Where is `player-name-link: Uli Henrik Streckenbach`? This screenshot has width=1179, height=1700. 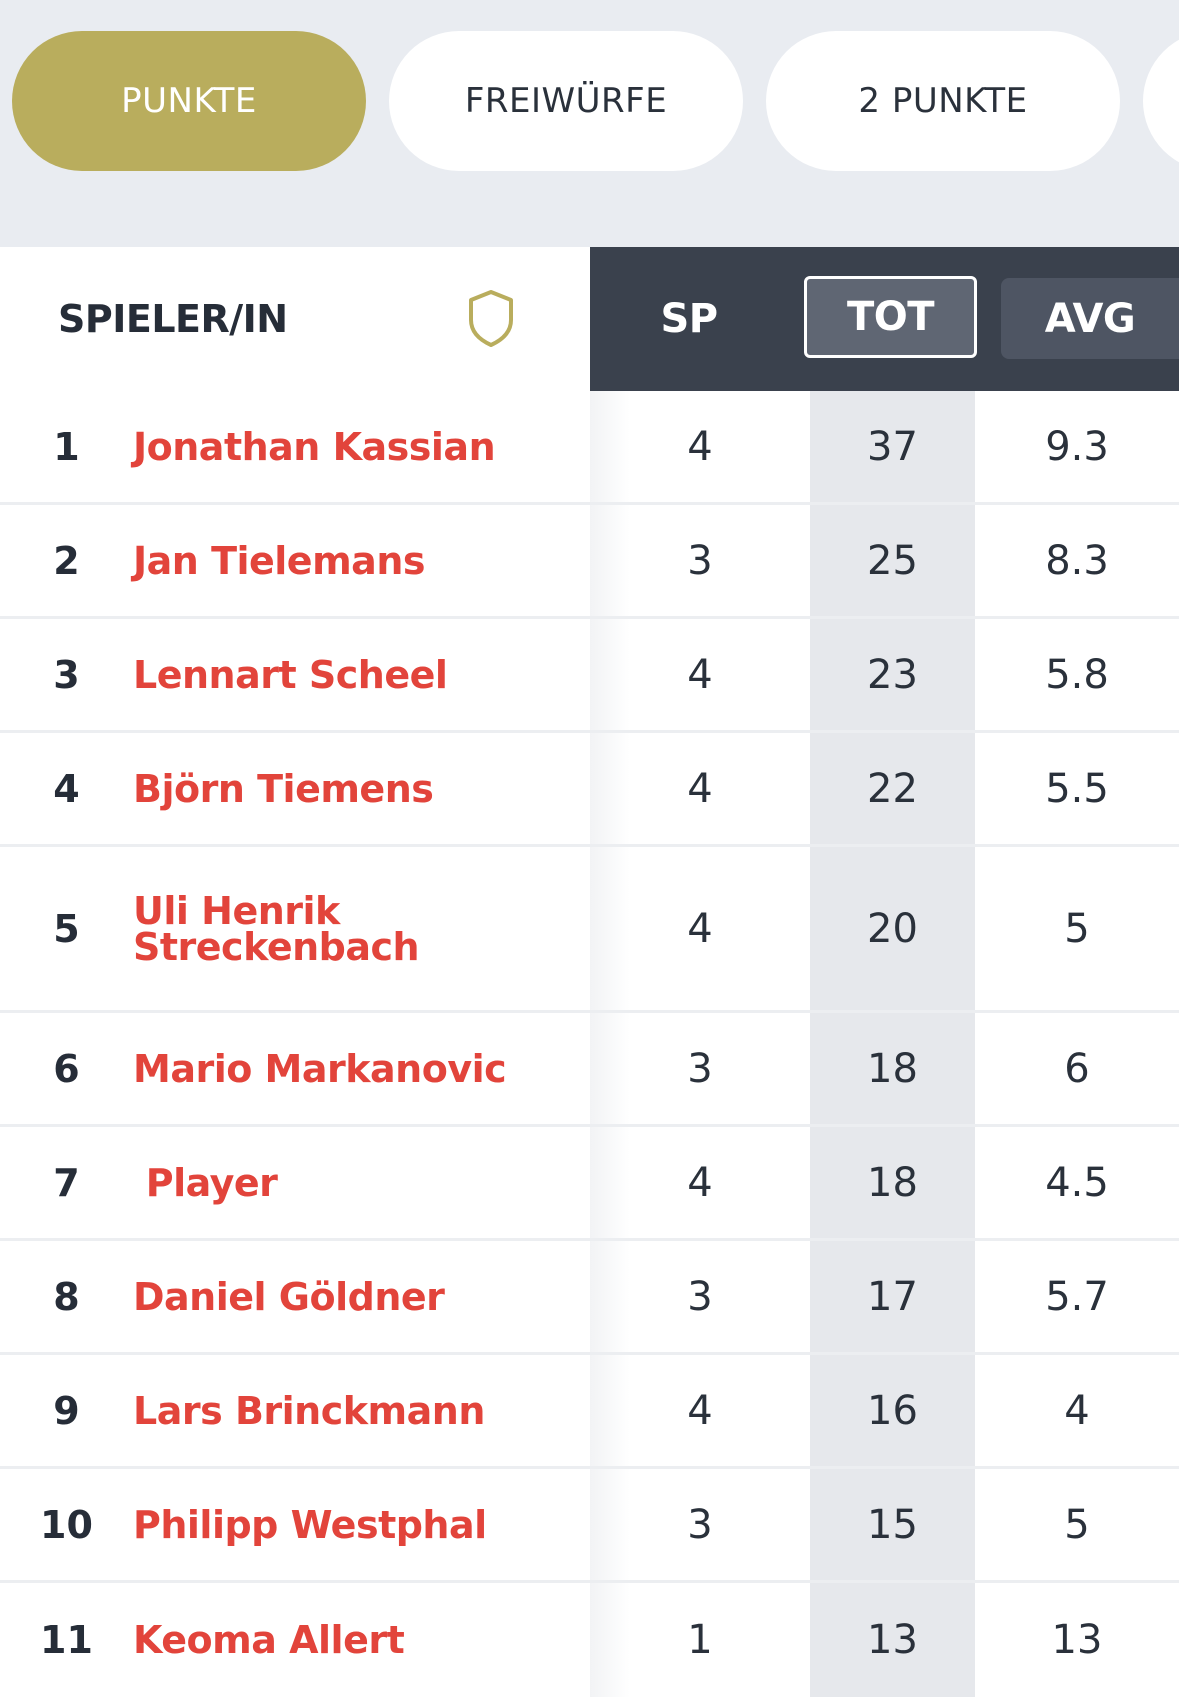 player-name-link: Uli Henrik Streckenbach is located at coordinates (276, 928).